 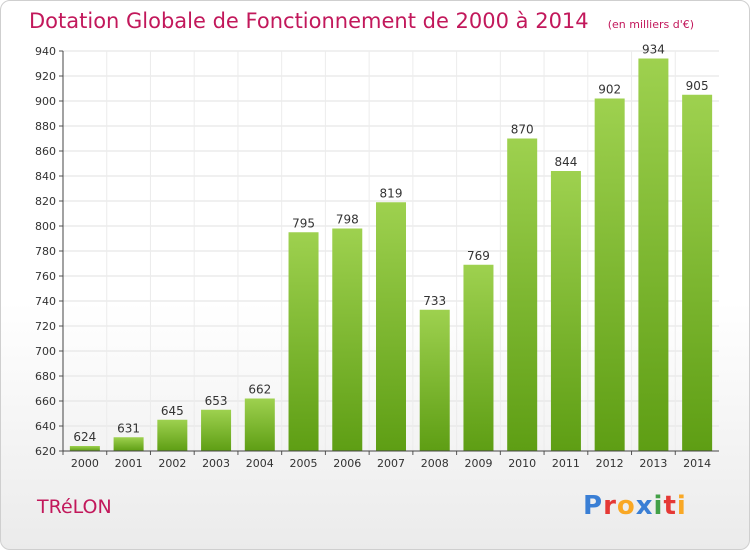 I want to click on data-label: 798, so click(x=347, y=220).